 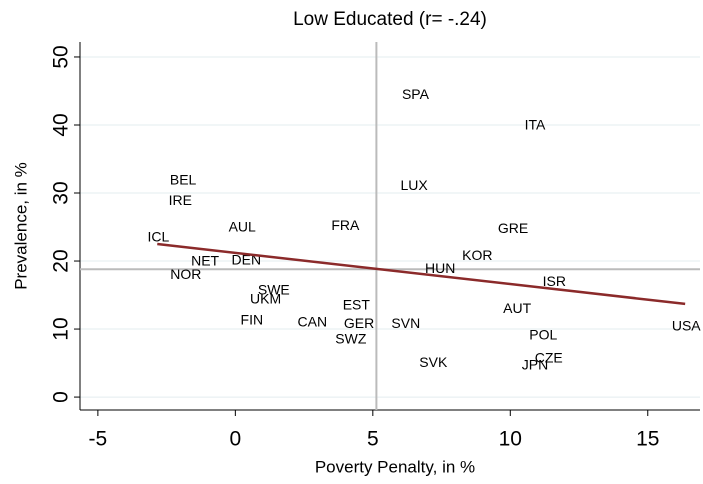 What do you see at coordinates (351, 339) in the screenshot?
I see `point-label: SWZ` at bounding box center [351, 339].